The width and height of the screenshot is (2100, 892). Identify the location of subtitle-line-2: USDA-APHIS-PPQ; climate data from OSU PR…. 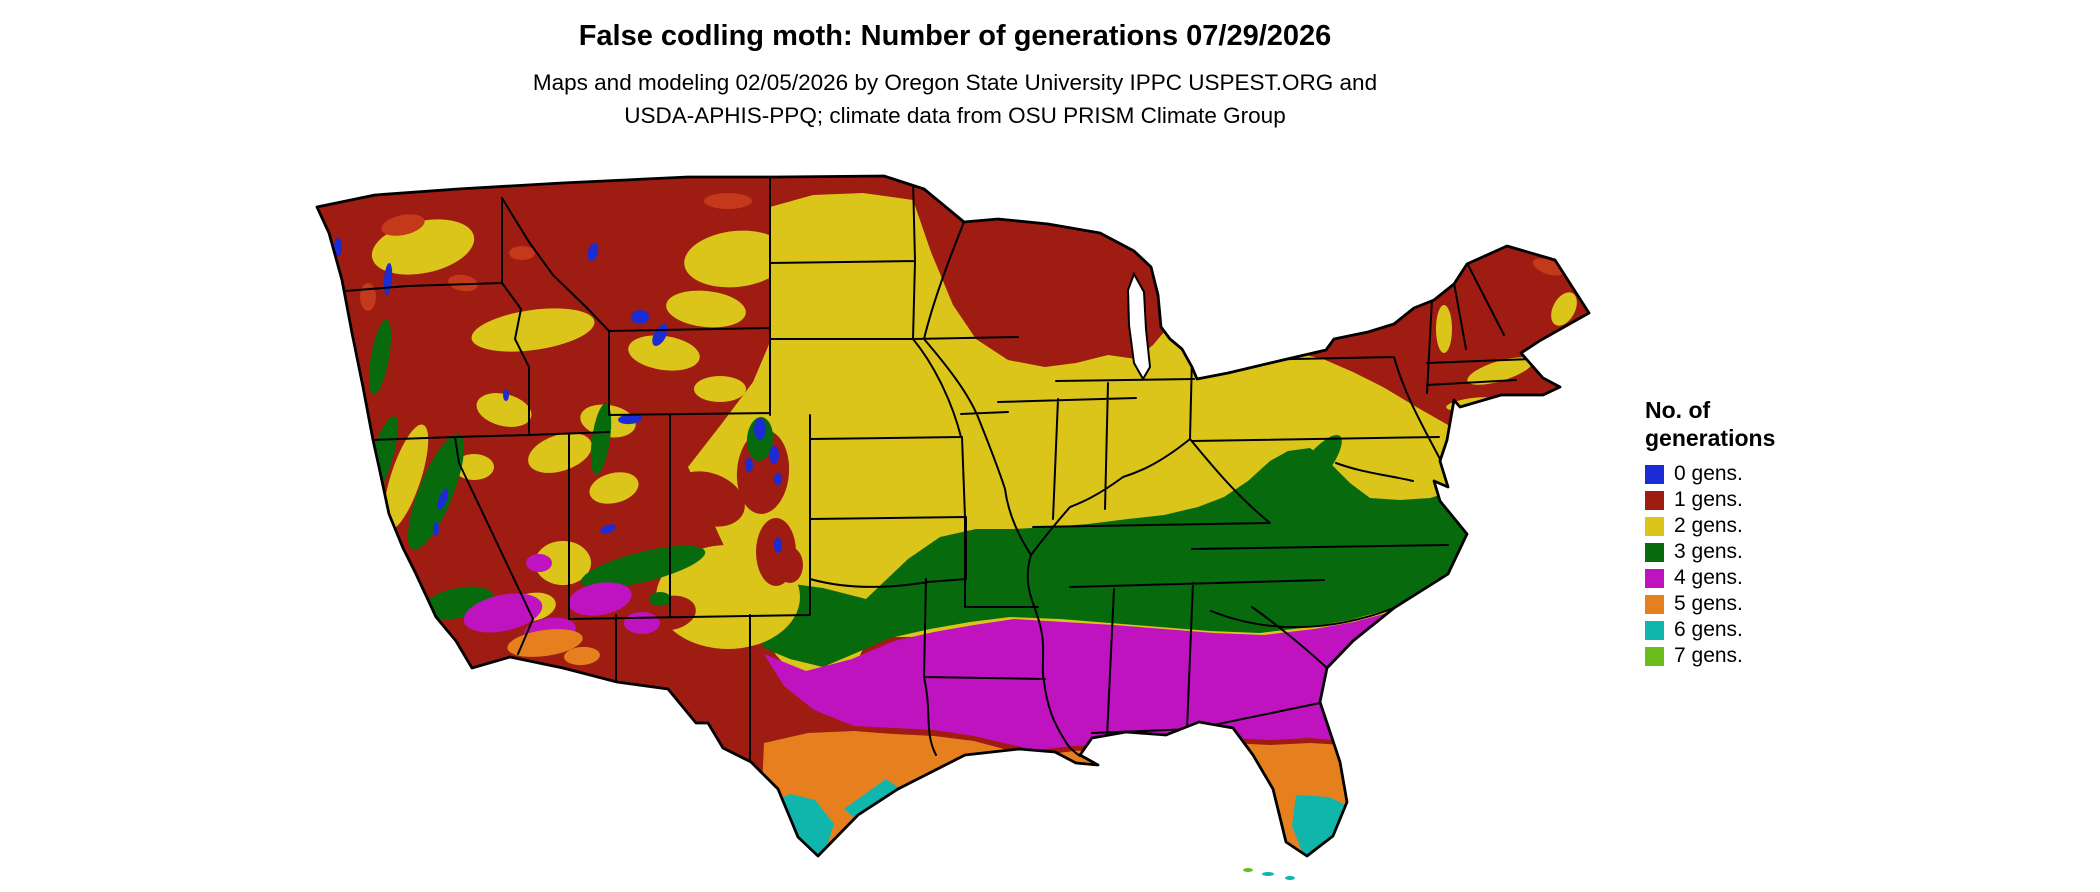
(955, 115).